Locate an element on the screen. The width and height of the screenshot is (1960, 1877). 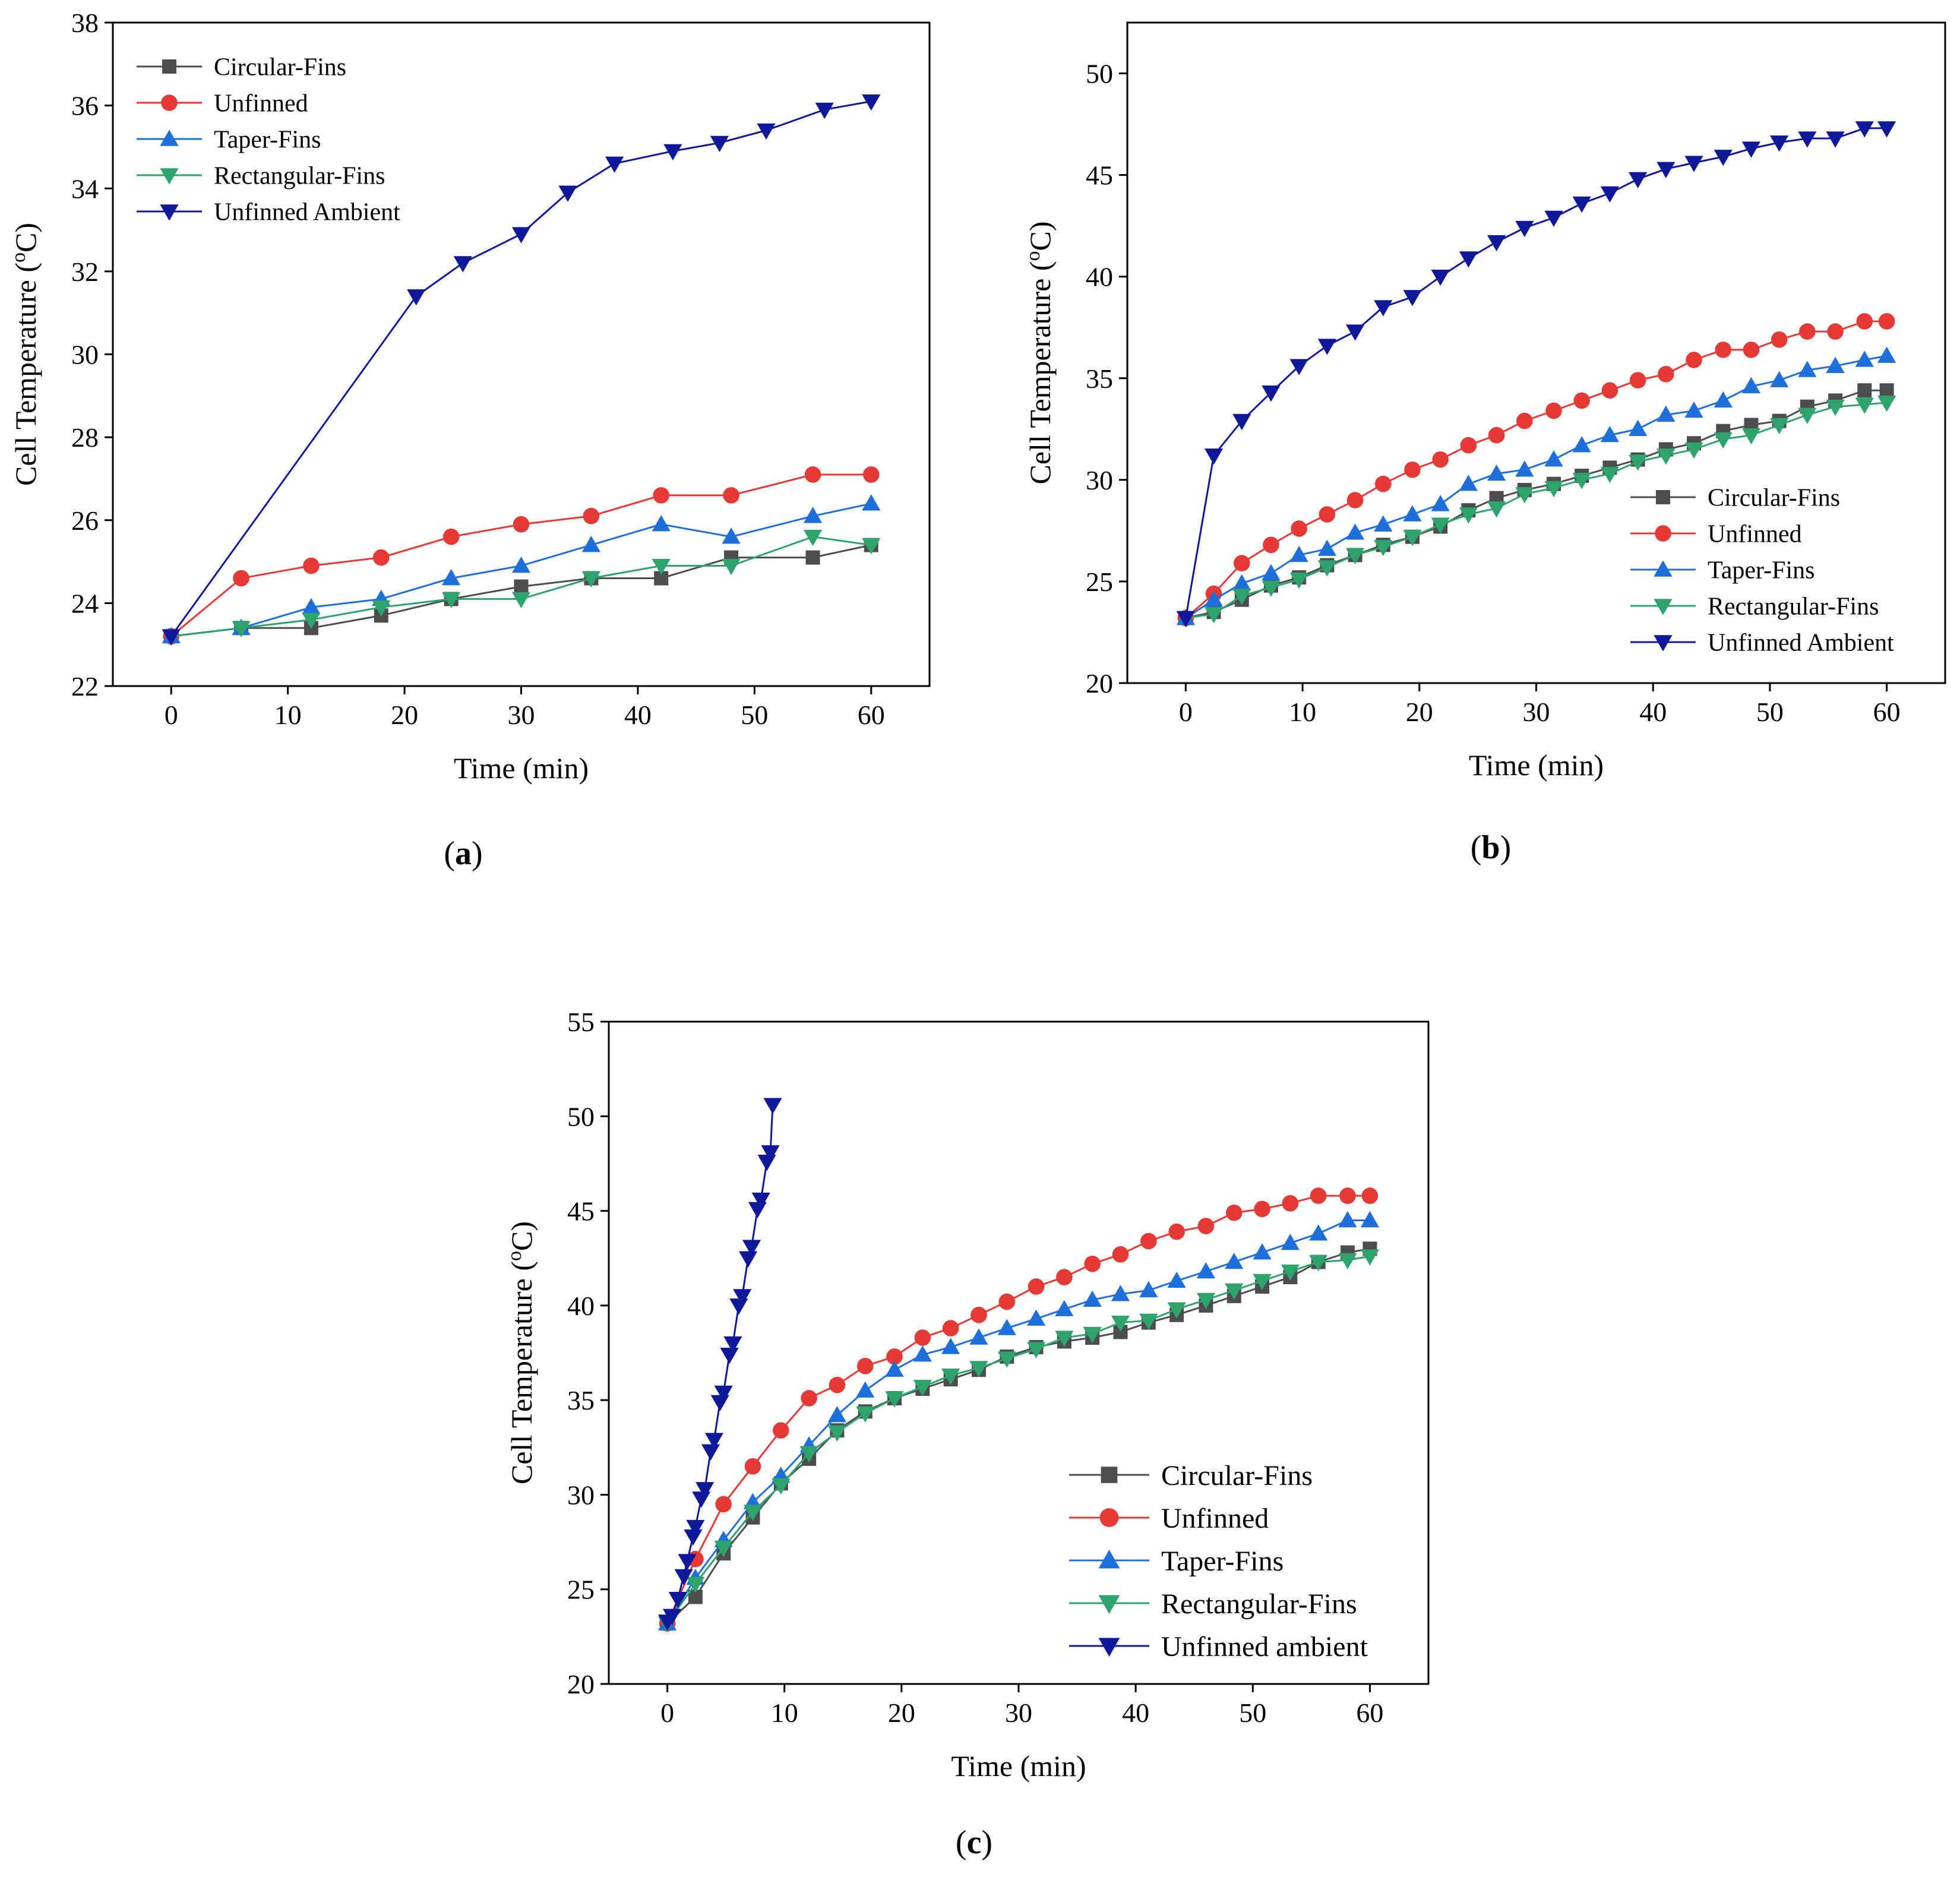
y-tick-label: 30 is located at coordinates (581, 1495).